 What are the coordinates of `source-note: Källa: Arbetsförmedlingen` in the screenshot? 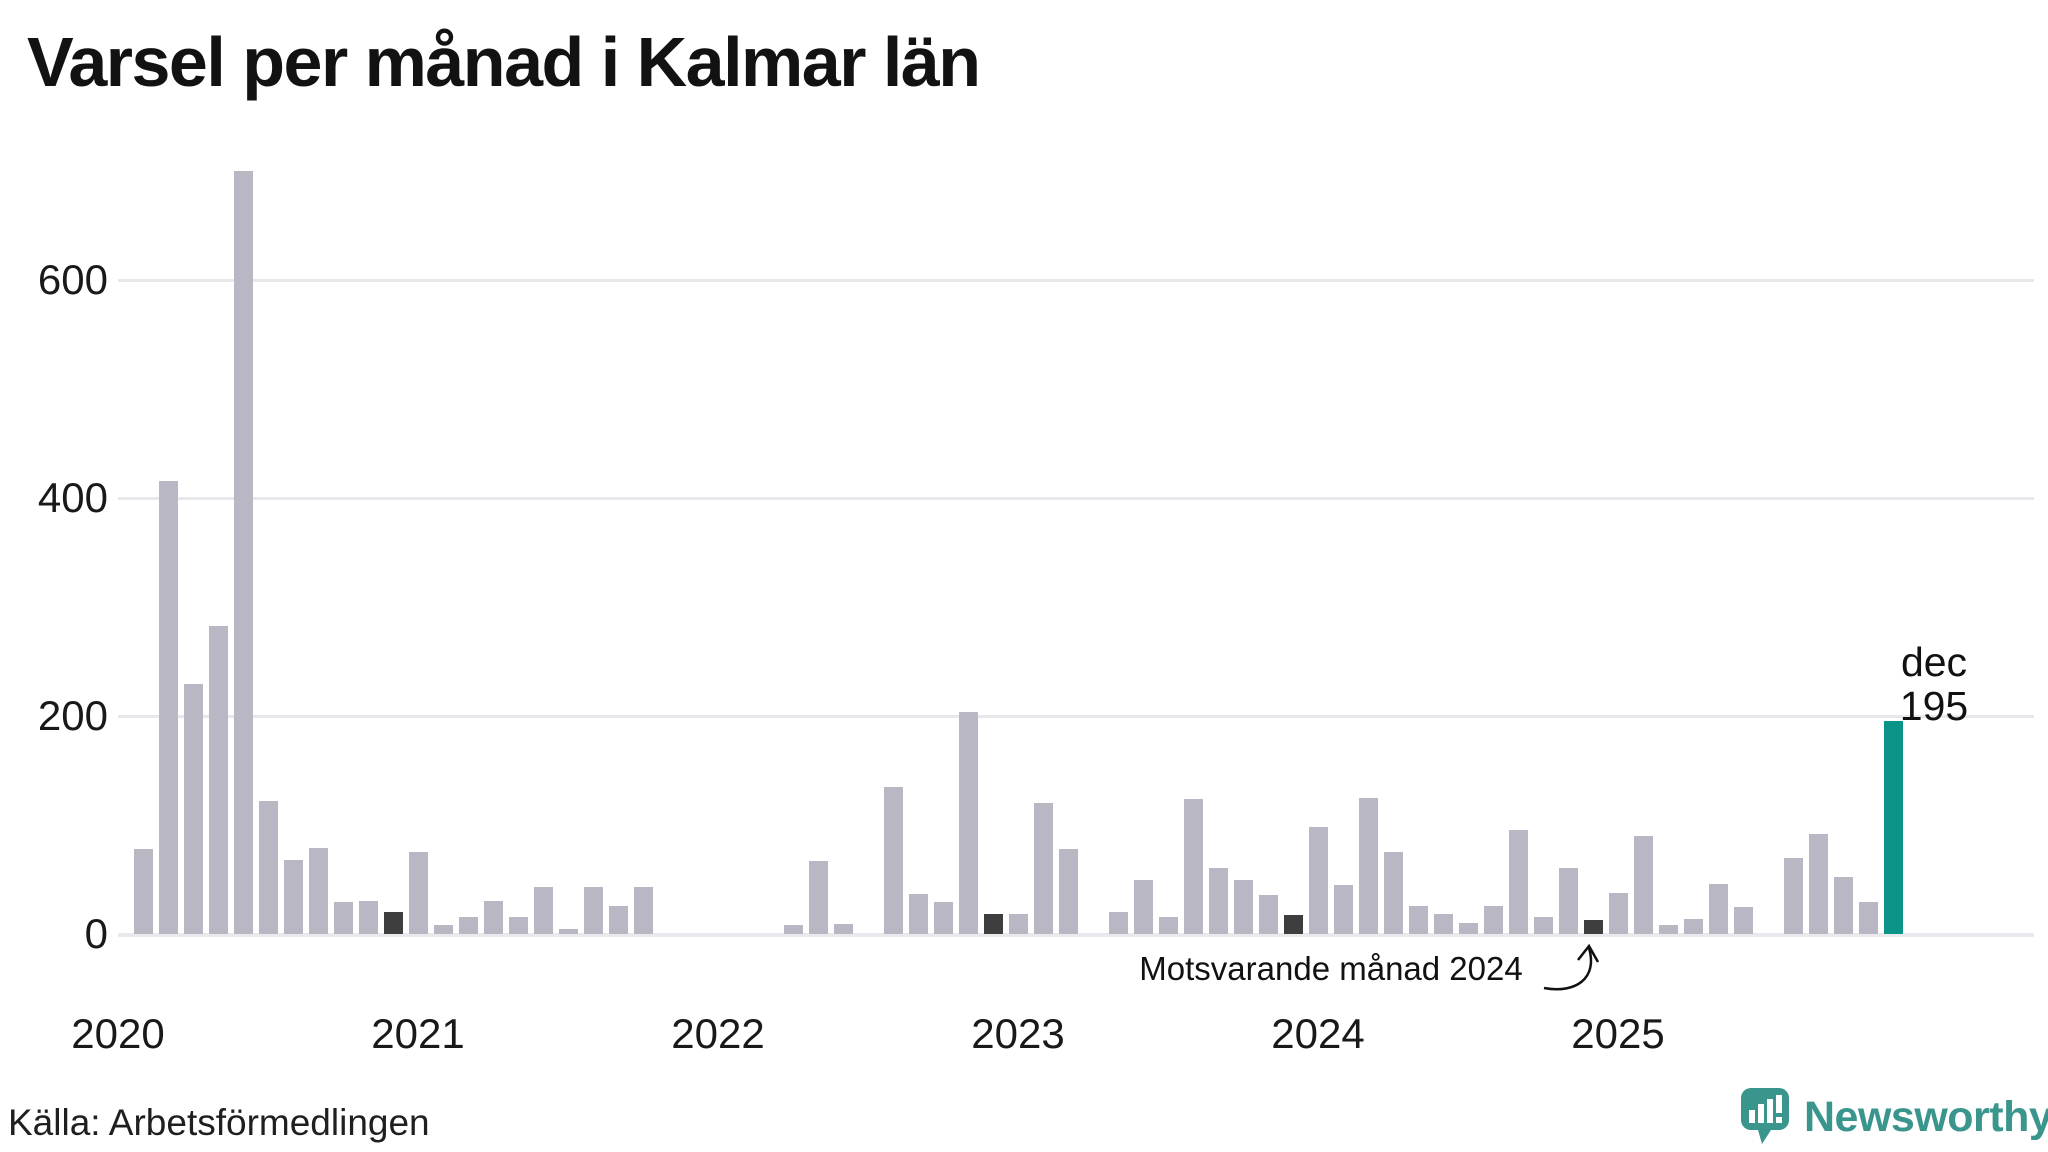 It's located at (219, 1122).